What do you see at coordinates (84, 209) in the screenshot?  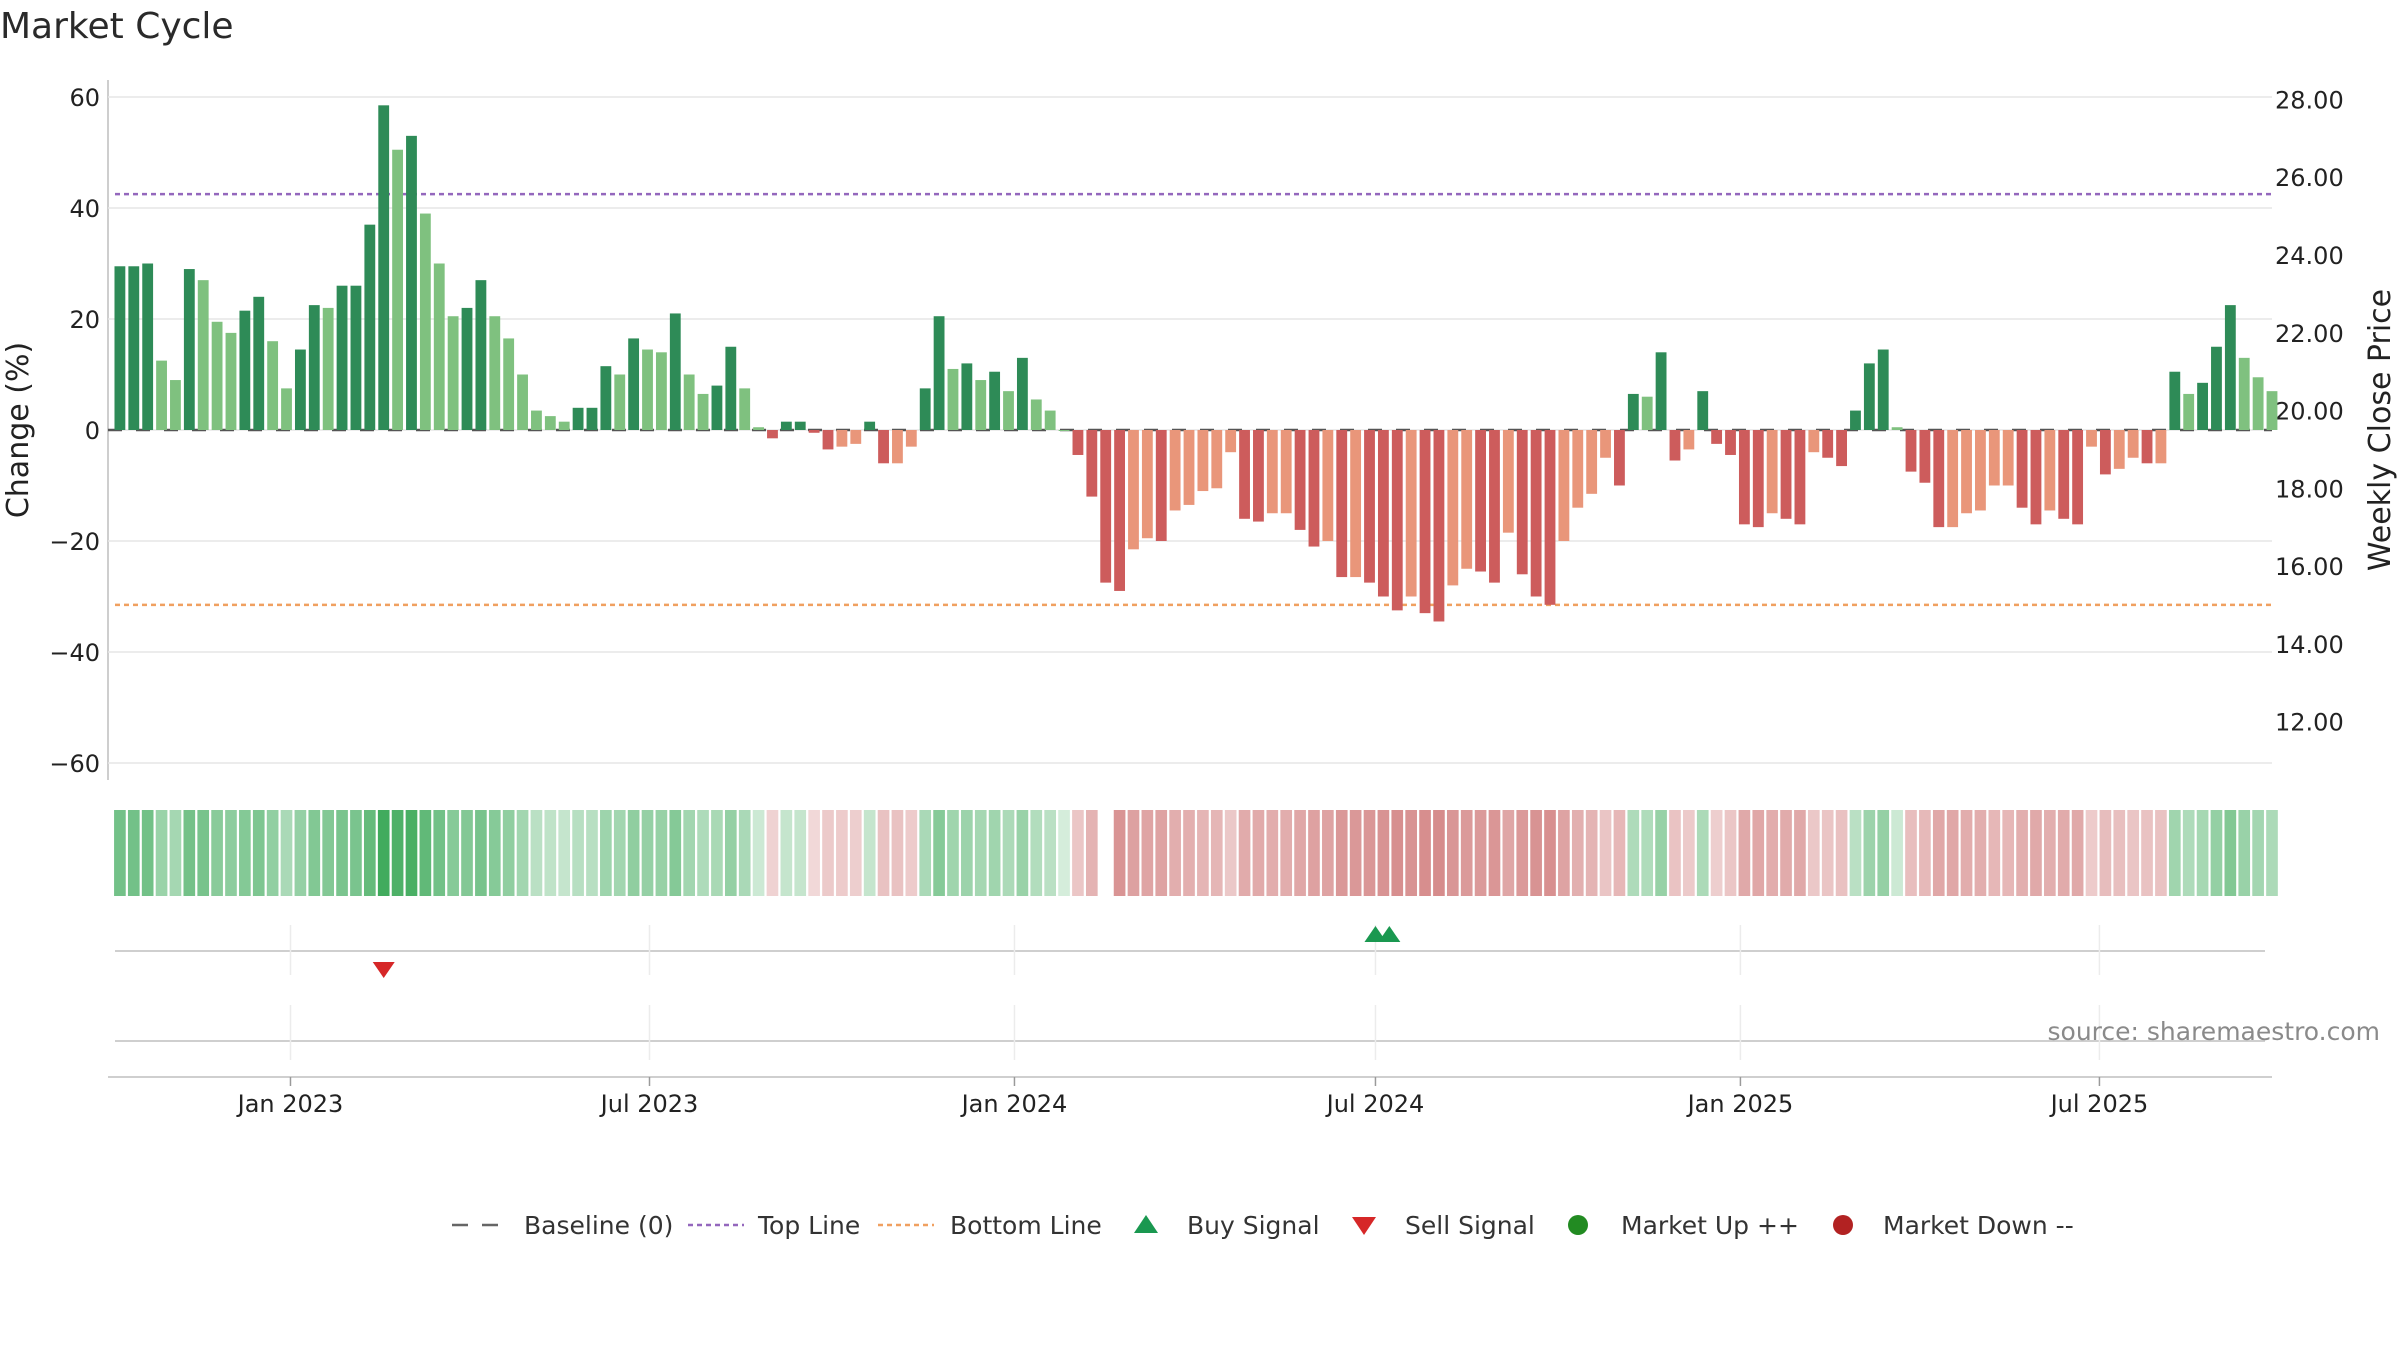 I see `y-tick-label: 40` at bounding box center [84, 209].